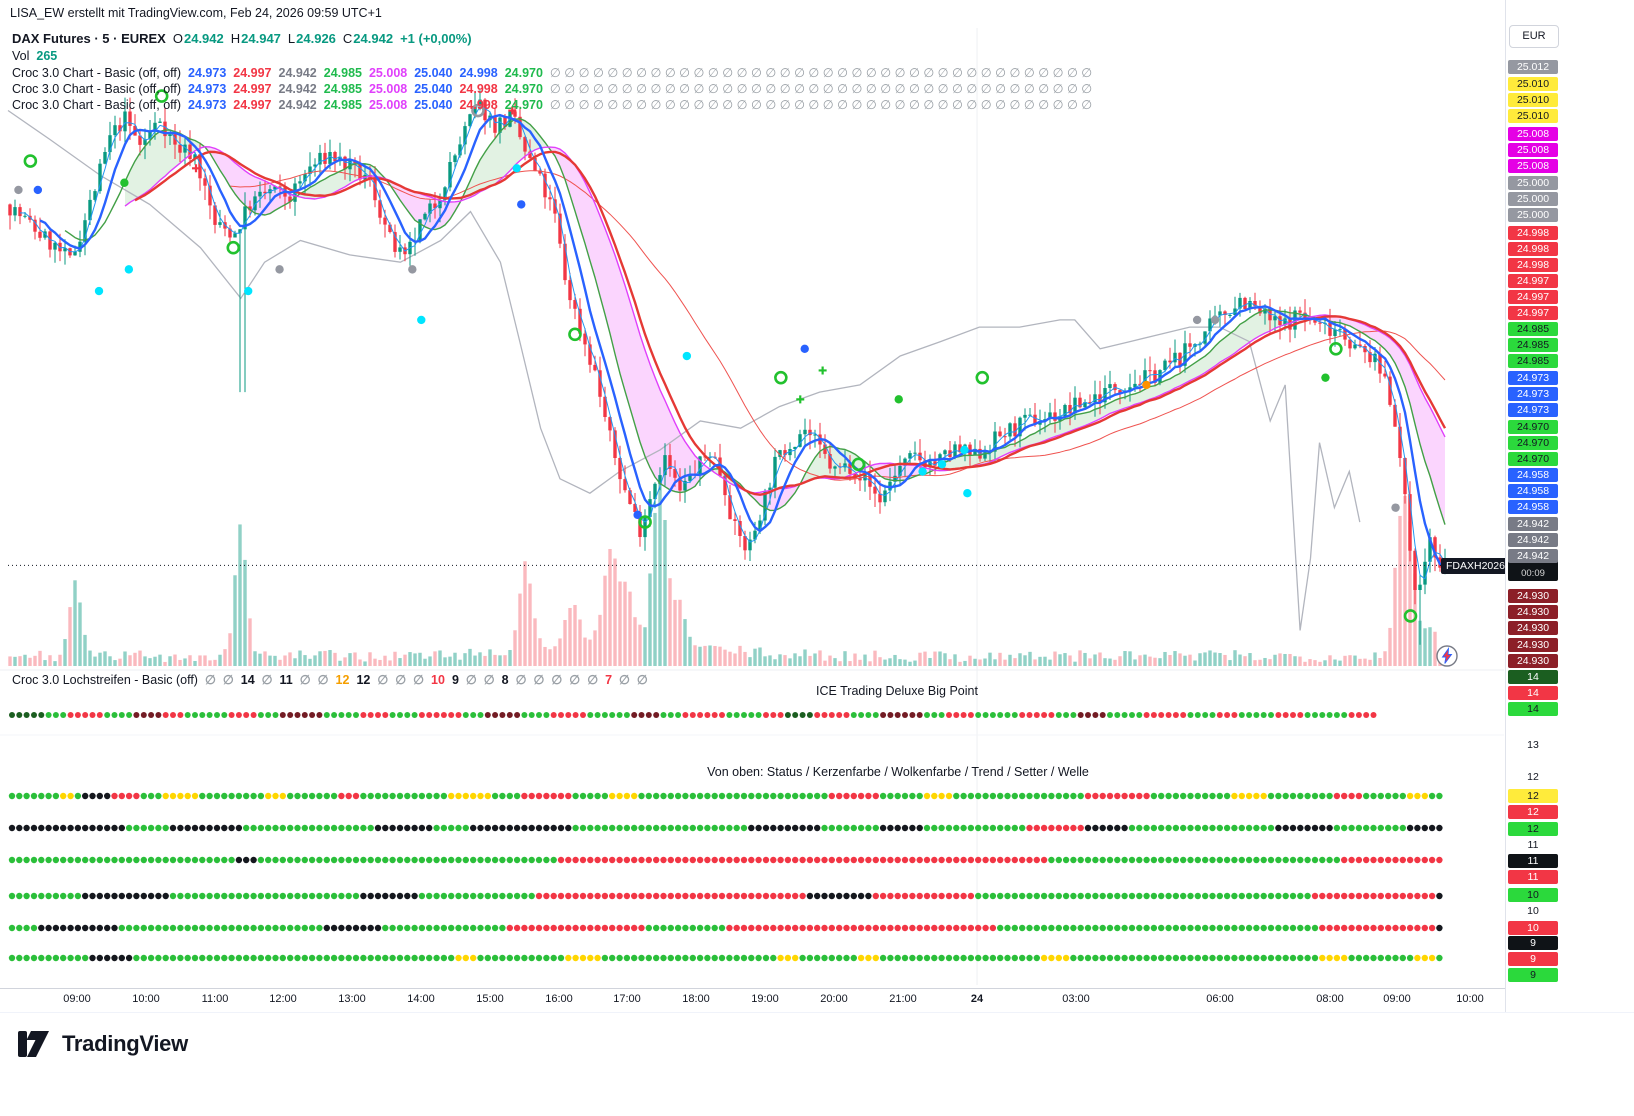 The height and width of the screenshot is (1116, 1634). What do you see at coordinates (125, 1043) in the screenshot?
I see `tradingview-logo-text: TradingView` at bounding box center [125, 1043].